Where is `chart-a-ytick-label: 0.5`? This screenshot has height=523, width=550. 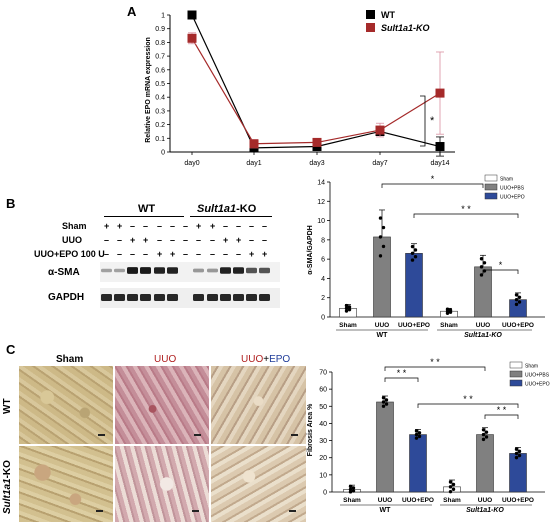
chart-a-ytick-label: 0.5 is located at coordinates (160, 84).